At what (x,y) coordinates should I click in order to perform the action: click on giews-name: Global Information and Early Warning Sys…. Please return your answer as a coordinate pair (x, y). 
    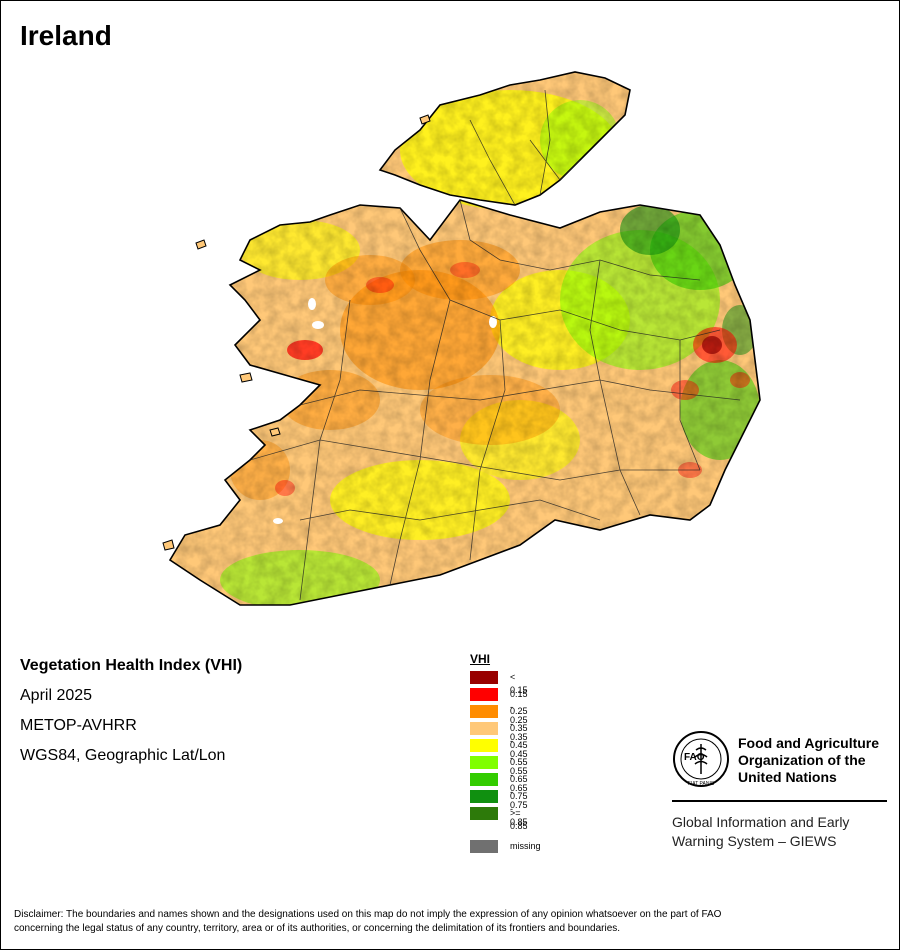
    Looking at the image, I should click on (760, 832).